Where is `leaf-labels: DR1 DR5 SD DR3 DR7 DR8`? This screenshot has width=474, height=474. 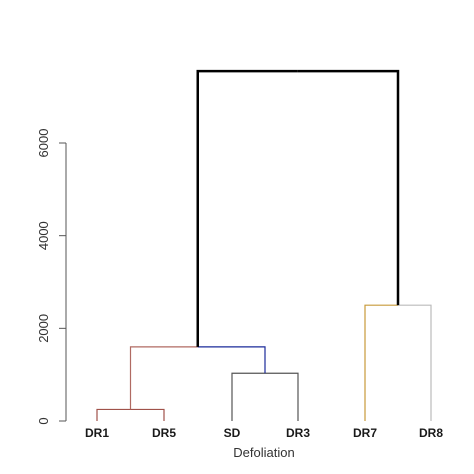 leaf-labels: DR1 DR5 SD DR3 DR7 DR8 is located at coordinates (264, 433).